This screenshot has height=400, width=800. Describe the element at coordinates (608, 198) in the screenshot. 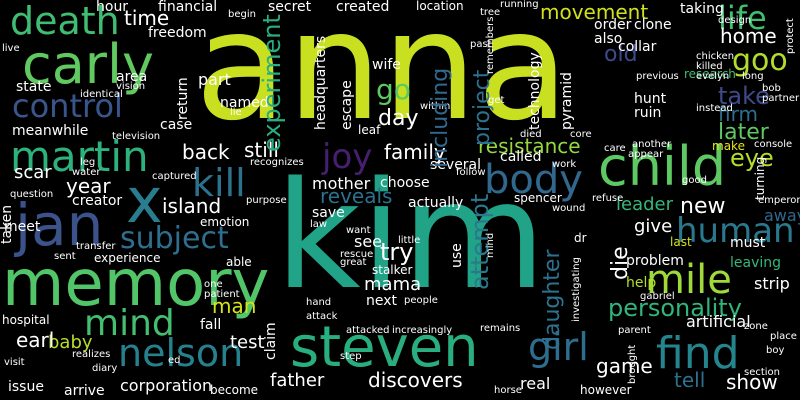

I see `word-refuse: refuse` at that location.